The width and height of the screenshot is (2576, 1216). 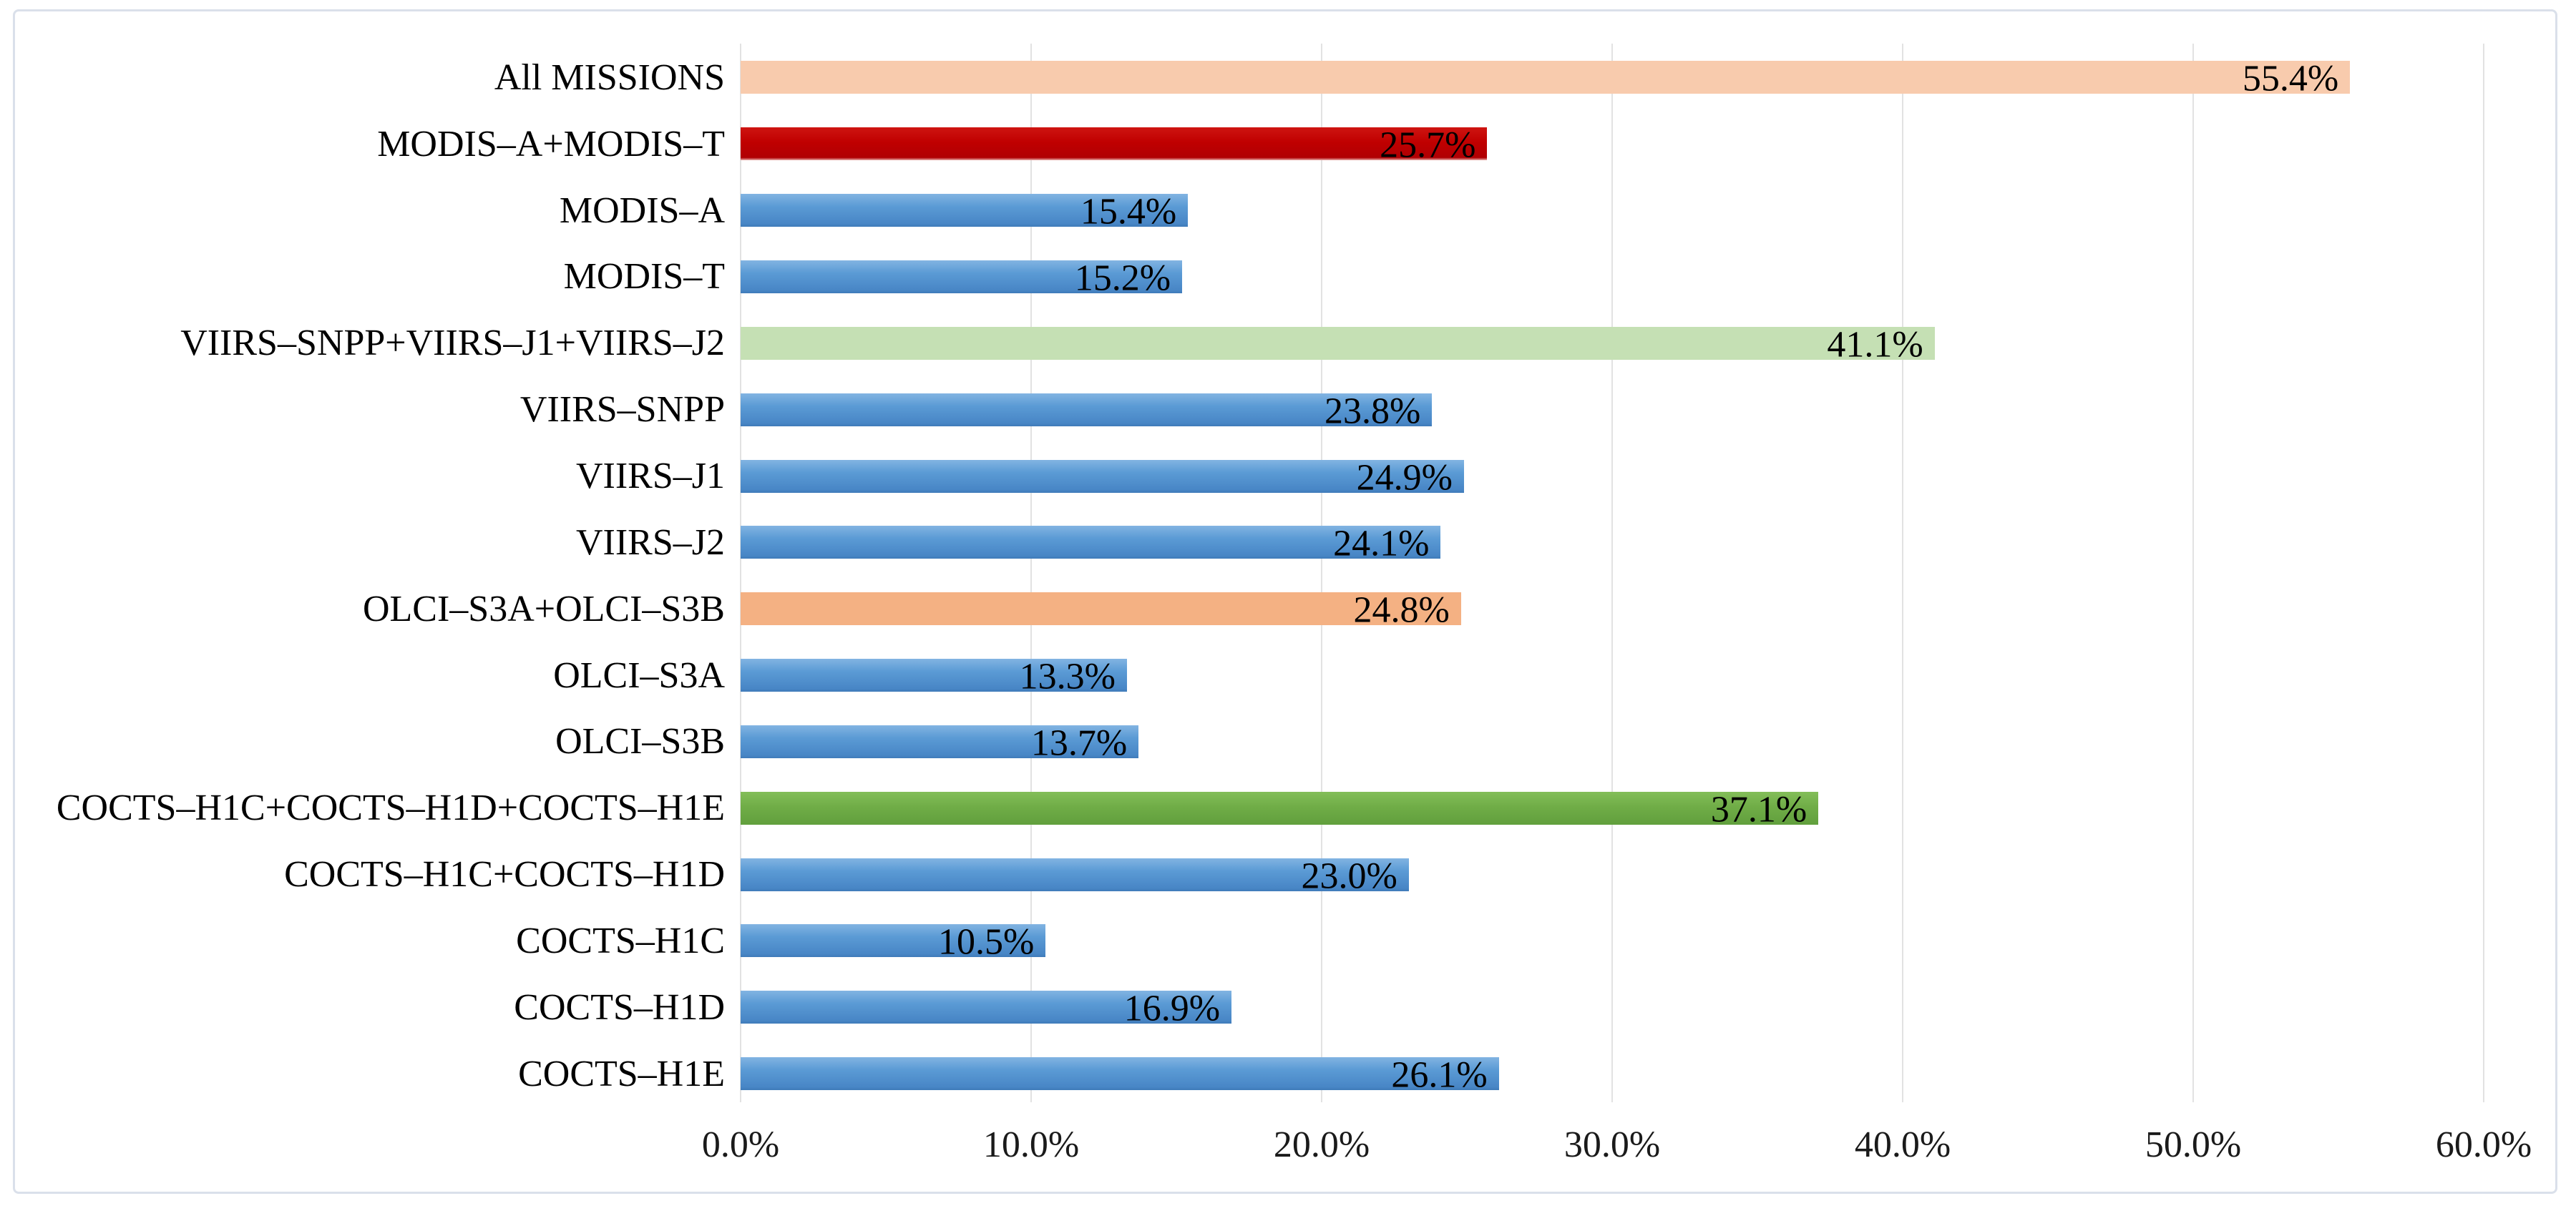 What do you see at coordinates (640, 742) in the screenshot?
I see `category-label: OLCI–S3B` at bounding box center [640, 742].